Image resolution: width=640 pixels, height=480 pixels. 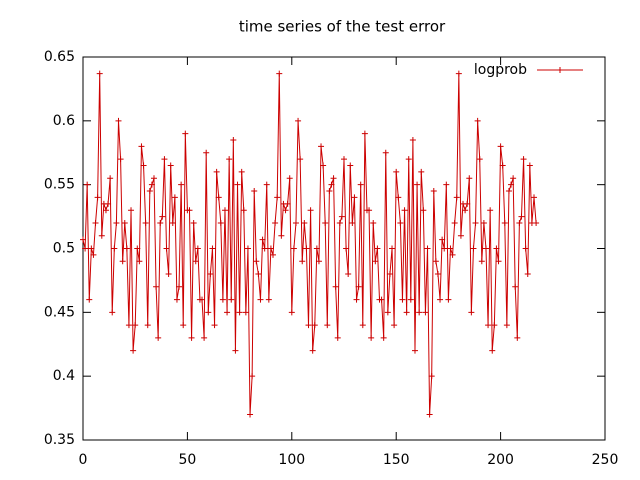 I want to click on x-tick-label: 200, so click(x=500, y=460).